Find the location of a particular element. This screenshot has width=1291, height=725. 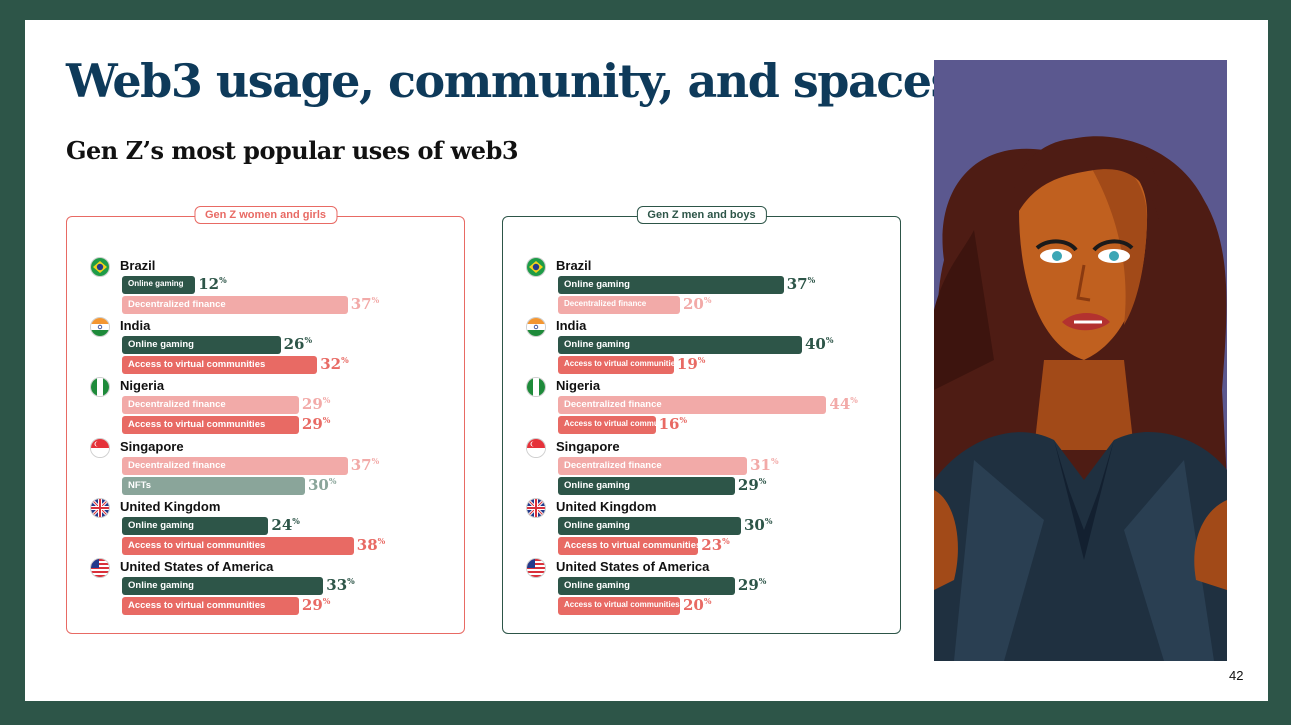

value-label: 32% is located at coordinates (334, 364).